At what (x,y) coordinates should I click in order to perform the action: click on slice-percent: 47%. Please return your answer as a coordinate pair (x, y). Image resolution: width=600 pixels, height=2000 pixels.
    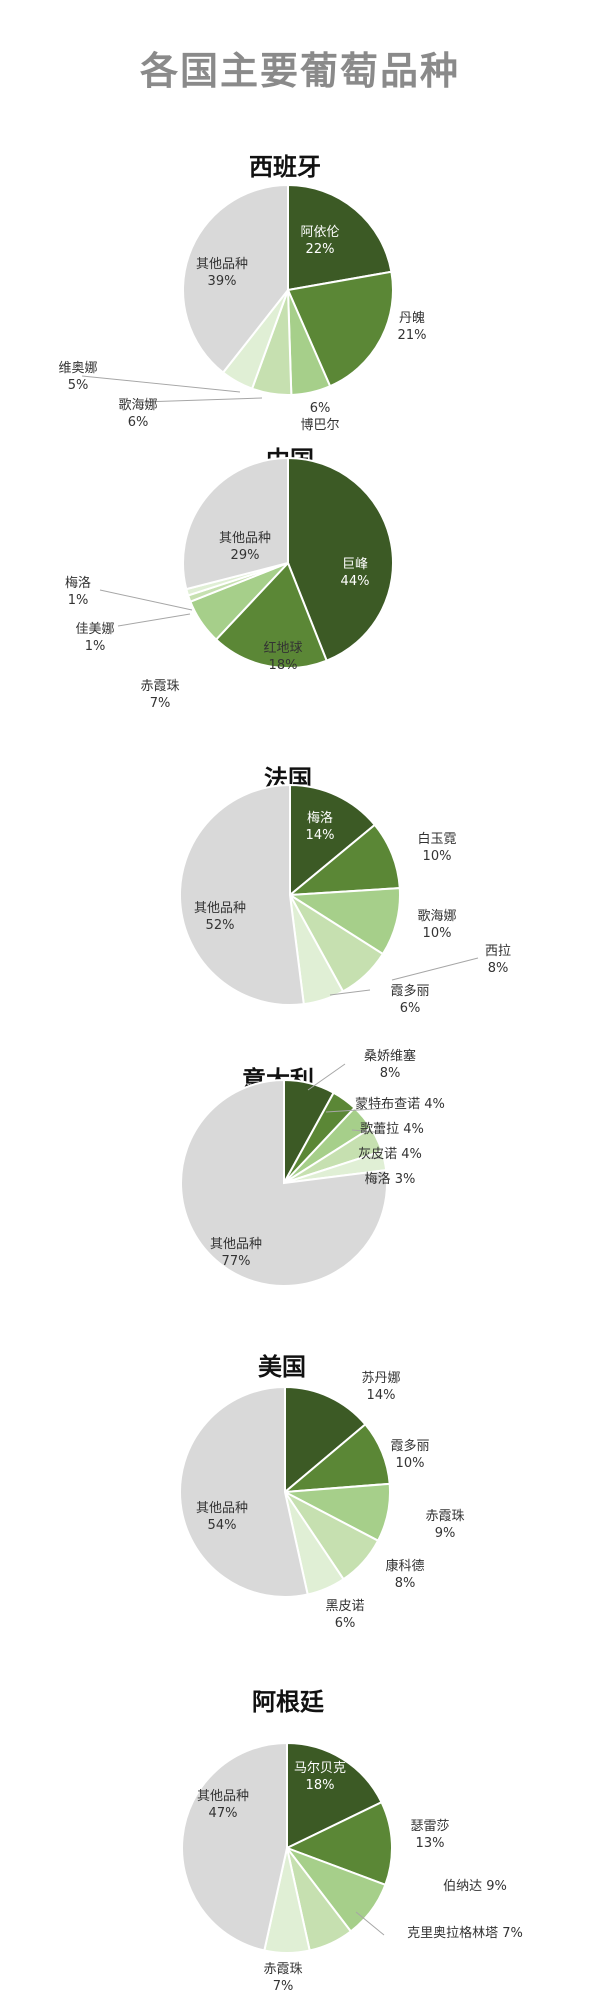
    Looking at the image, I should click on (223, 1813).